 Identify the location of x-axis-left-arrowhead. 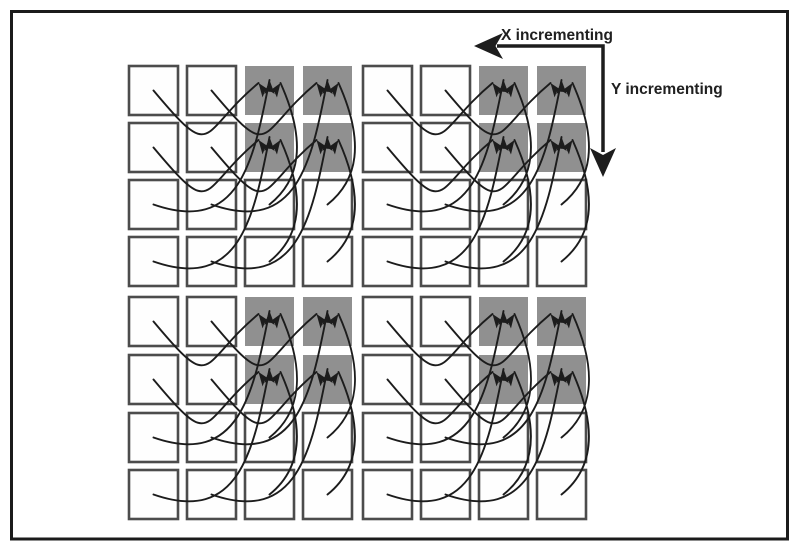
(488, 46).